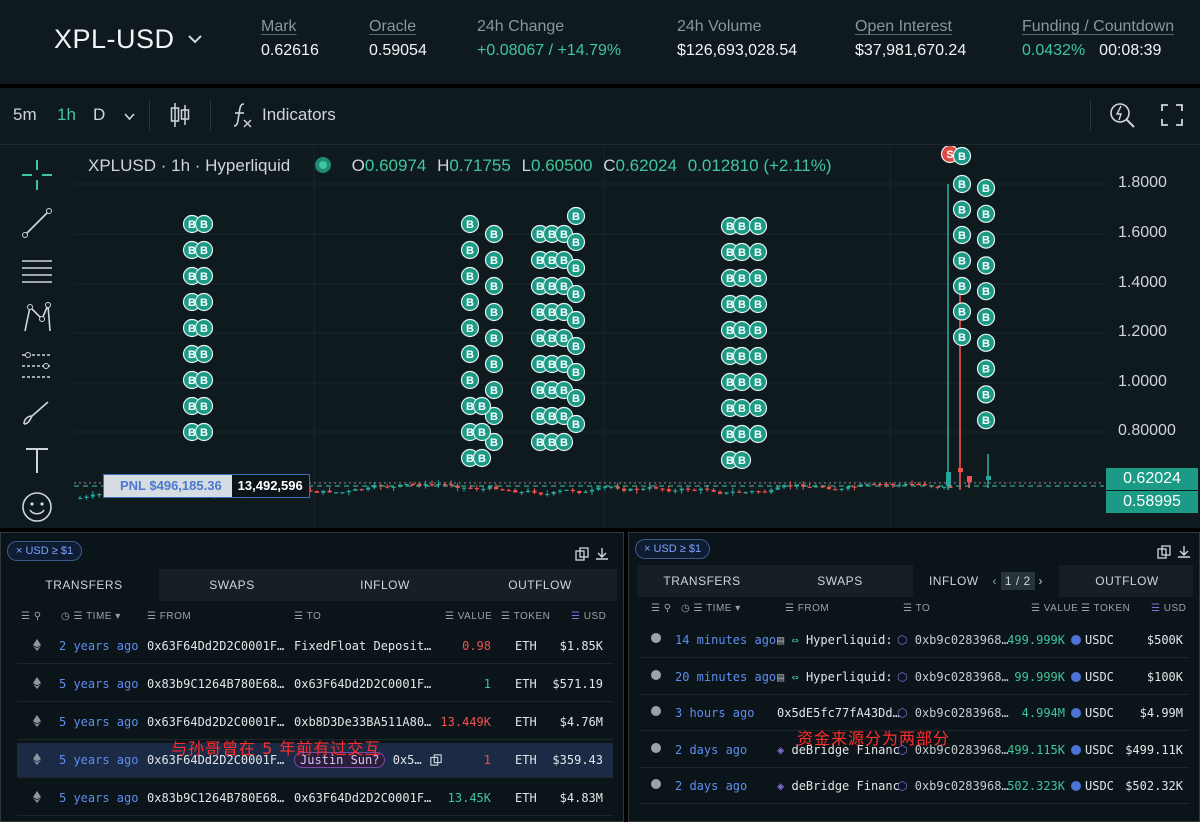  Describe the element at coordinates (37, 507) in the screenshot. I see `emoji-icon` at that location.